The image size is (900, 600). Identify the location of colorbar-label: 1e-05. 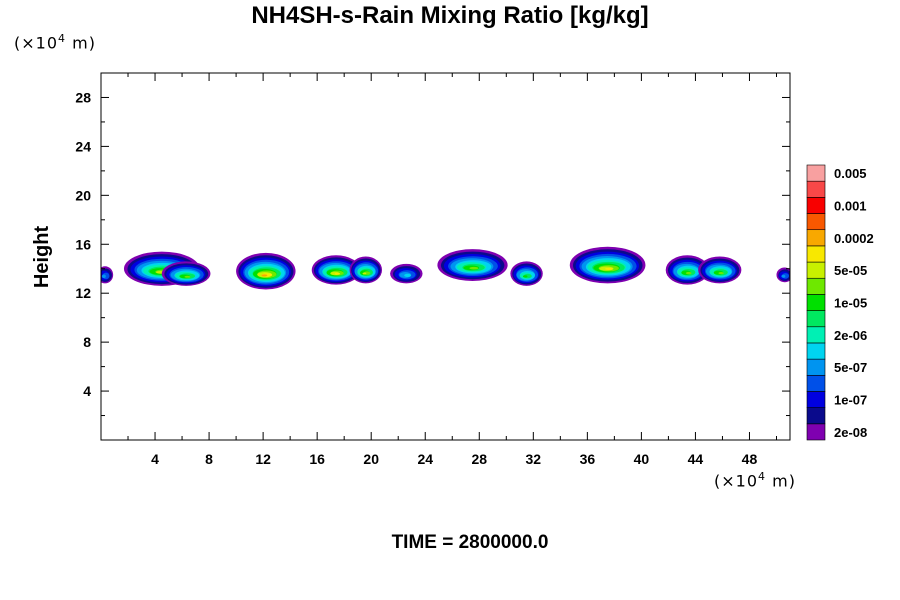
(850, 303).